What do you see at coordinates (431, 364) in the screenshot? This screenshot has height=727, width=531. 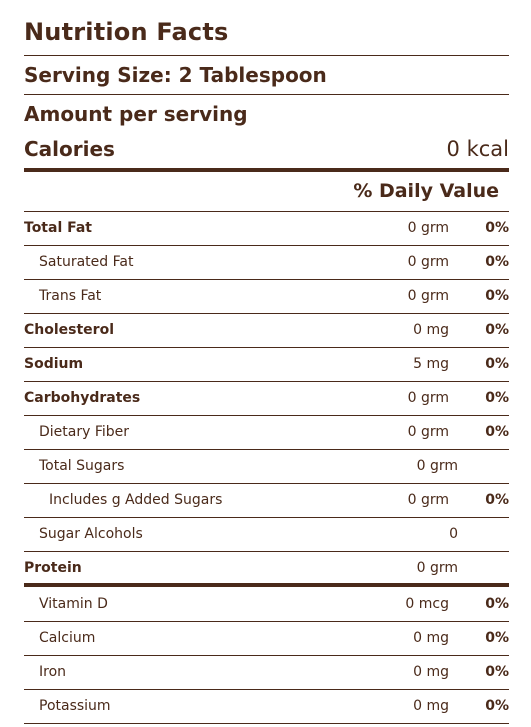 I see `nutrient-amount: 5 mg` at bounding box center [431, 364].